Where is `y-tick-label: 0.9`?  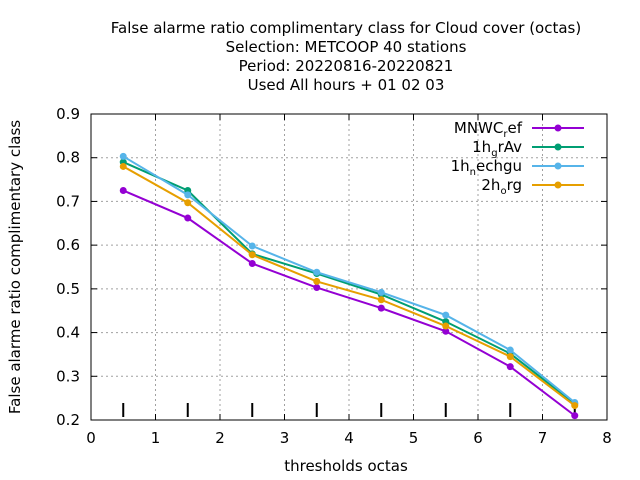
y-tick-label: 0.9 is located at coordinates (68, 114).